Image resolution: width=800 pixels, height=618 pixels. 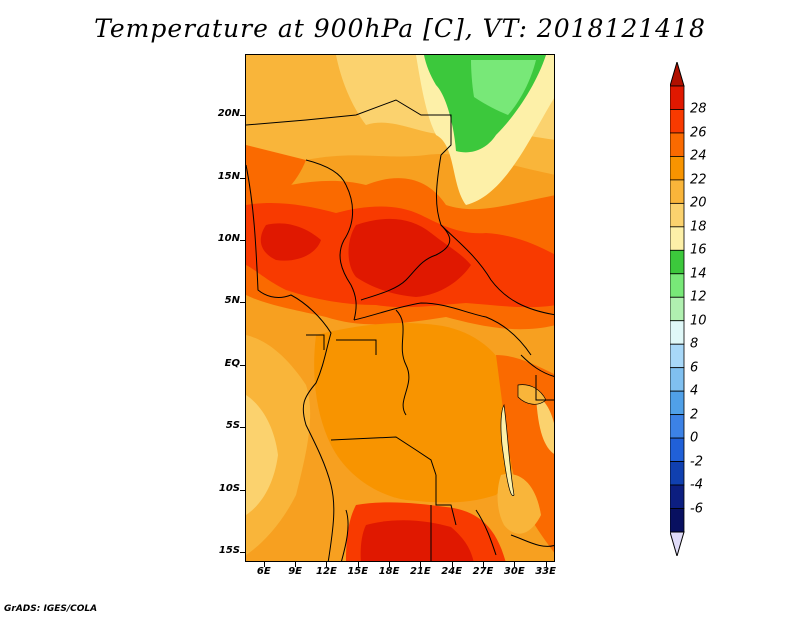 I want to click on colorbar-label: -2, so click(x=696, y=462).